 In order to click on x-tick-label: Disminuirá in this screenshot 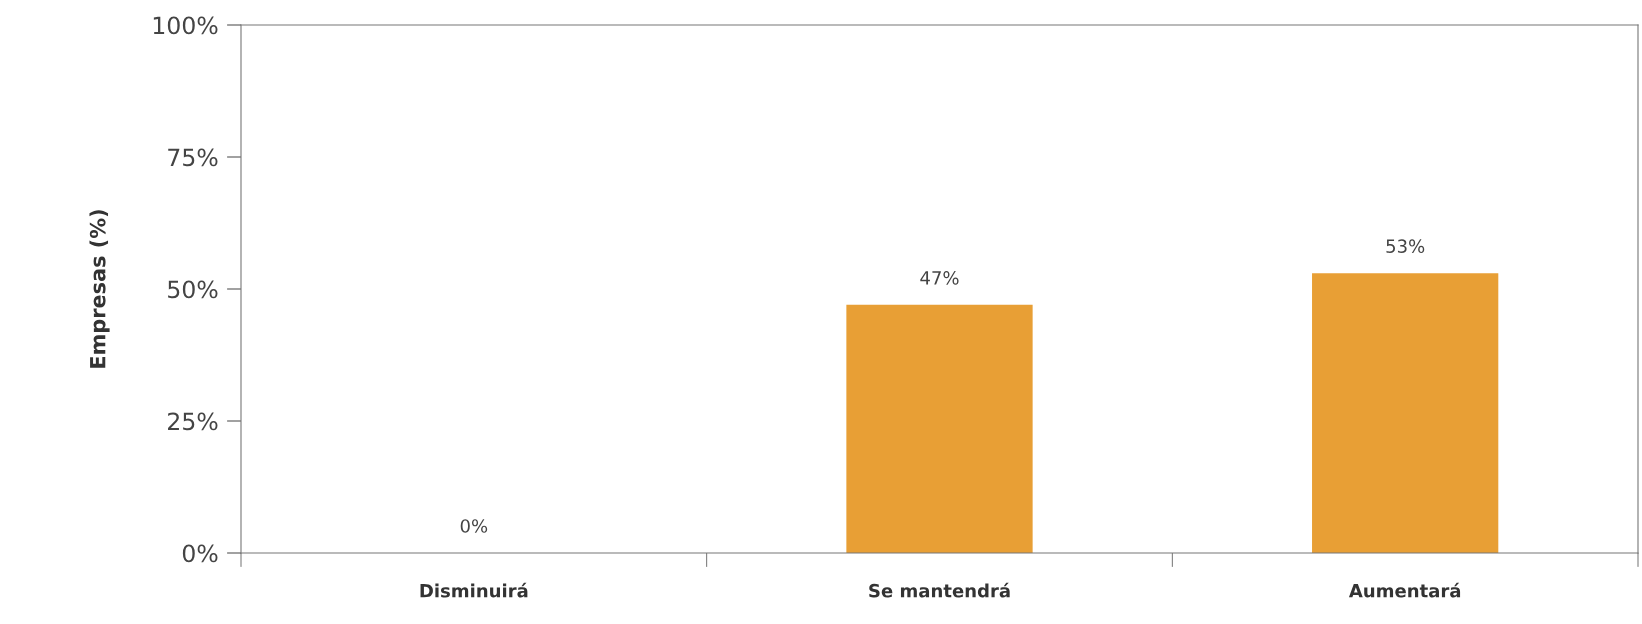, I will do `click(474, 590)`.